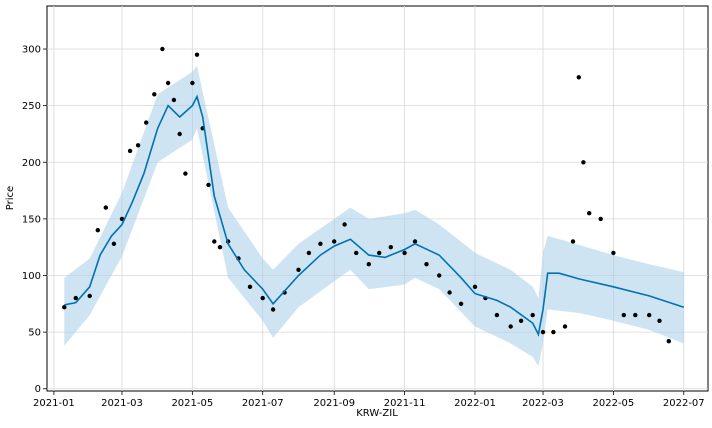 Image resolution: width=712 pixels, height=428 pixels. What do you see at coordinates (31, 276) in the screenshot?
I see `y-tick-label: 100` at bounding box center [31, 276].